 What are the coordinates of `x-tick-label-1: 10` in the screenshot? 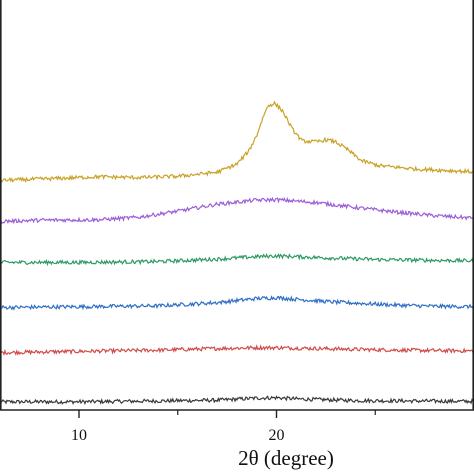 It's located at (79, 435).